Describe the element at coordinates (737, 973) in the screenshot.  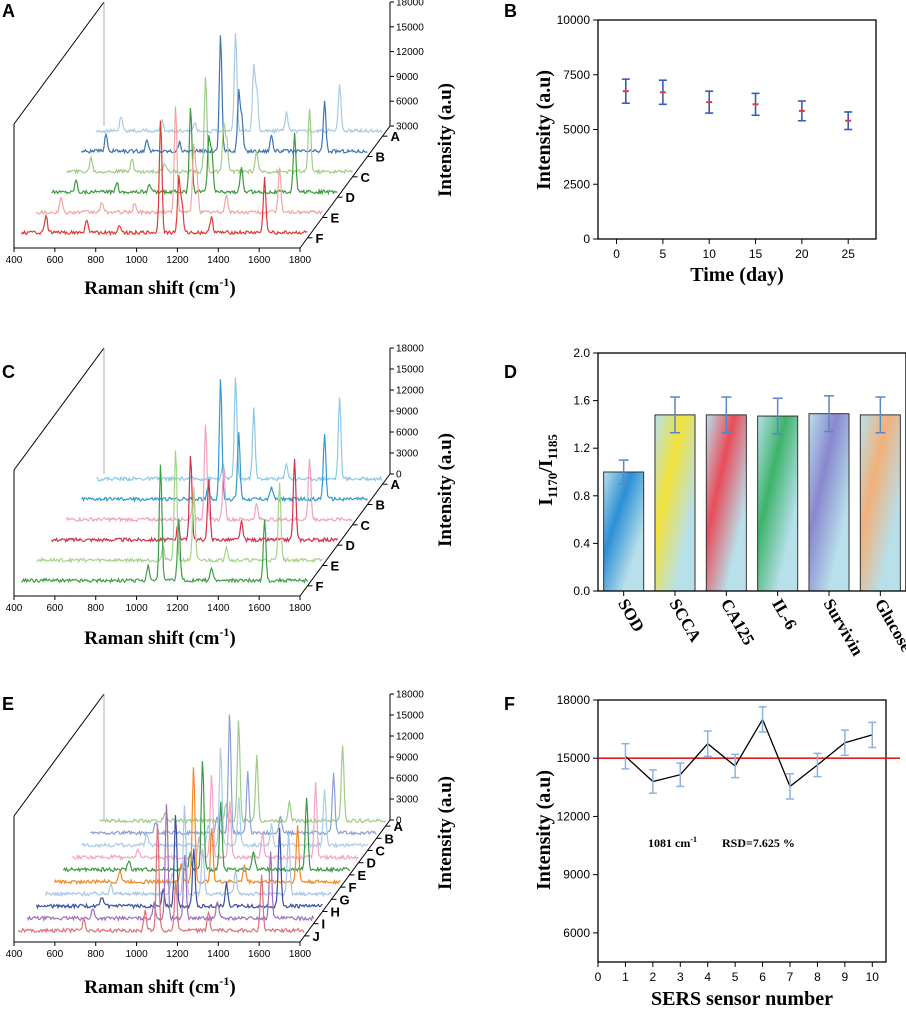
I see `x-ticks-f: 0 1 2 3 4 5 6 7 8 9 10` at that location.